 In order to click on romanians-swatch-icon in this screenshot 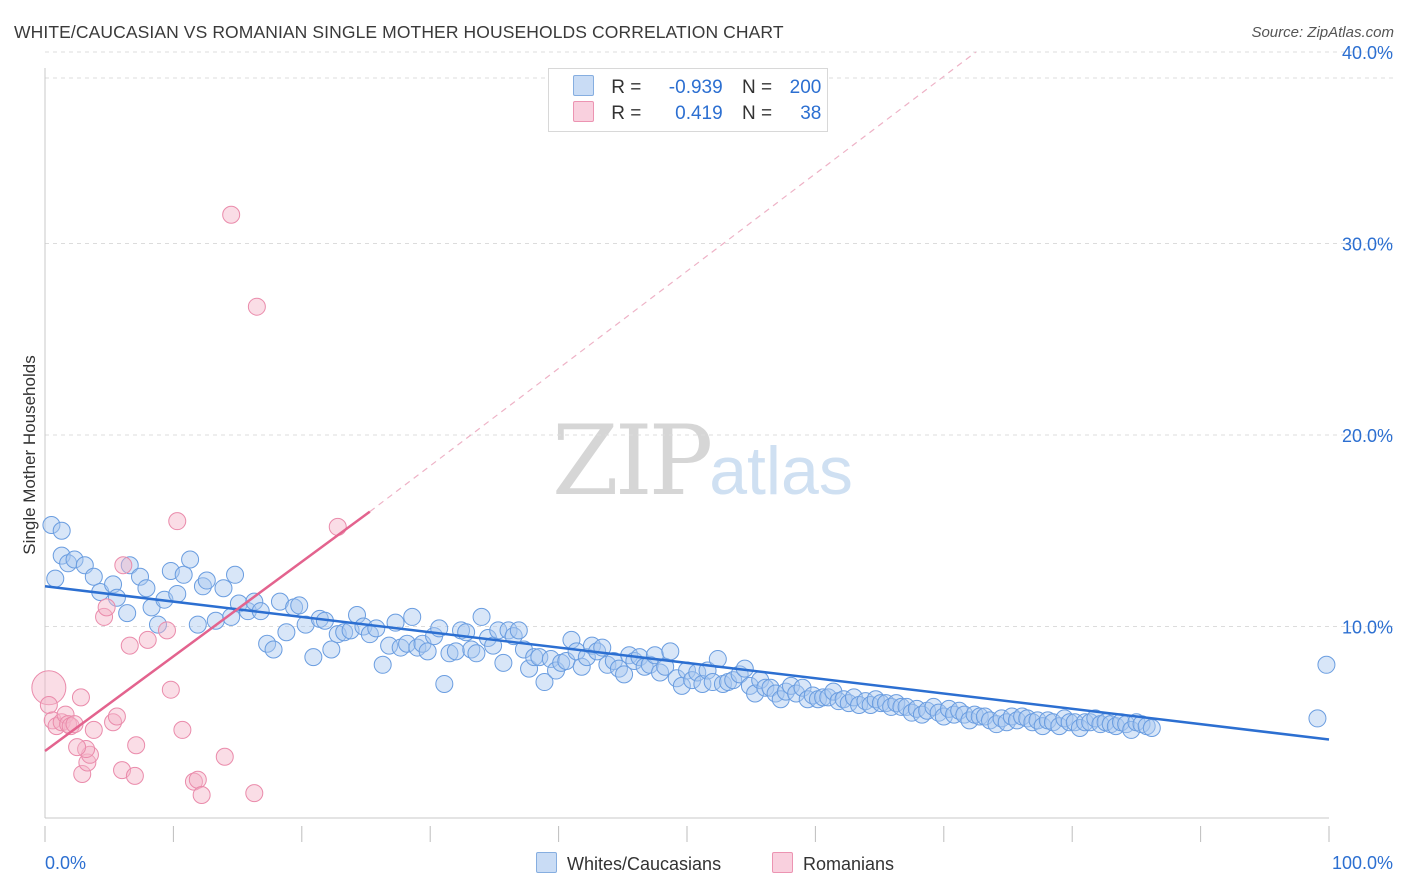, I will do `click(583, 111)`.